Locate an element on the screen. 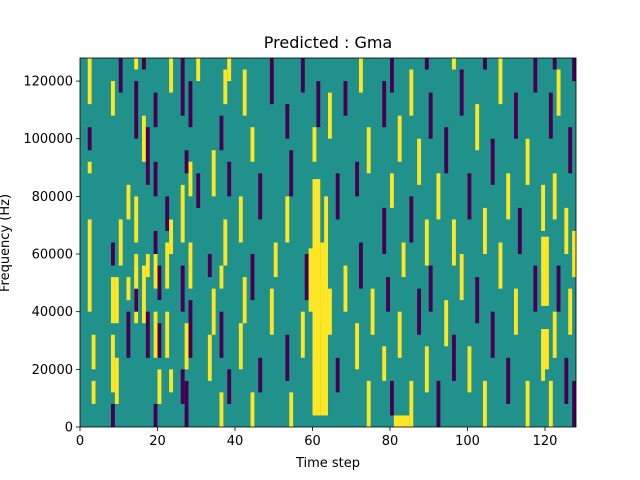  y-tick-label: 120000 is located at coordinates (48, 82).